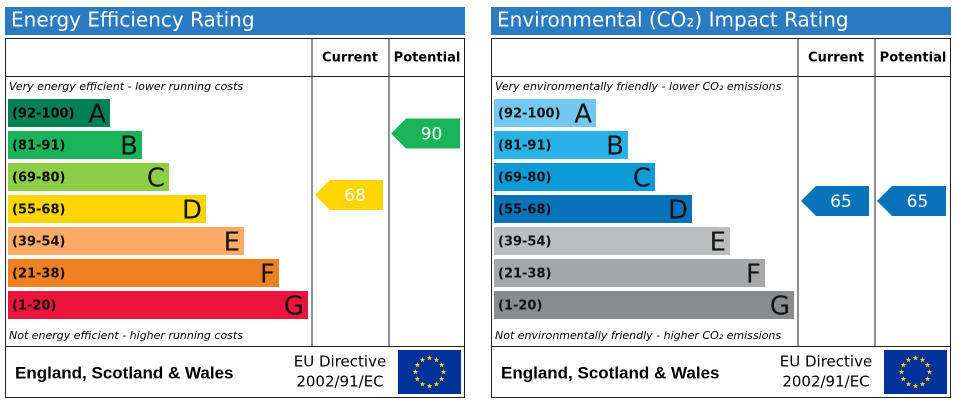 The image size is (957, 404). Describe the element at coordinates (133, 20) in the screenshot. I see `panel-title: Energy Efficiency Rating` at that location.